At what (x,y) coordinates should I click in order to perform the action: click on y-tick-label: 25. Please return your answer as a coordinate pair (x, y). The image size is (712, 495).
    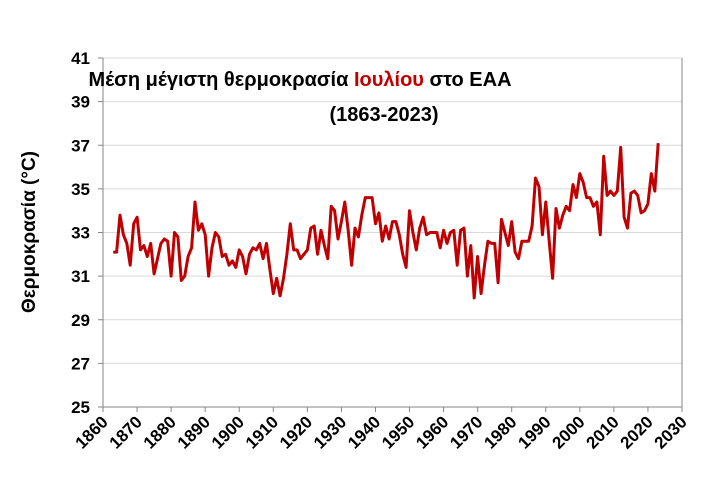
    Looking at the image, I should click on (80, 407).